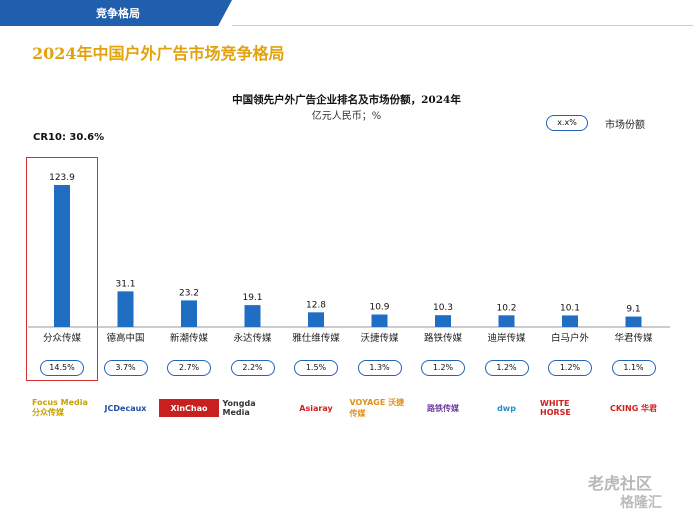 This screenshot has width=693, height=520. I want to click on category-label: 沃捷传媒, so click(379, 338).